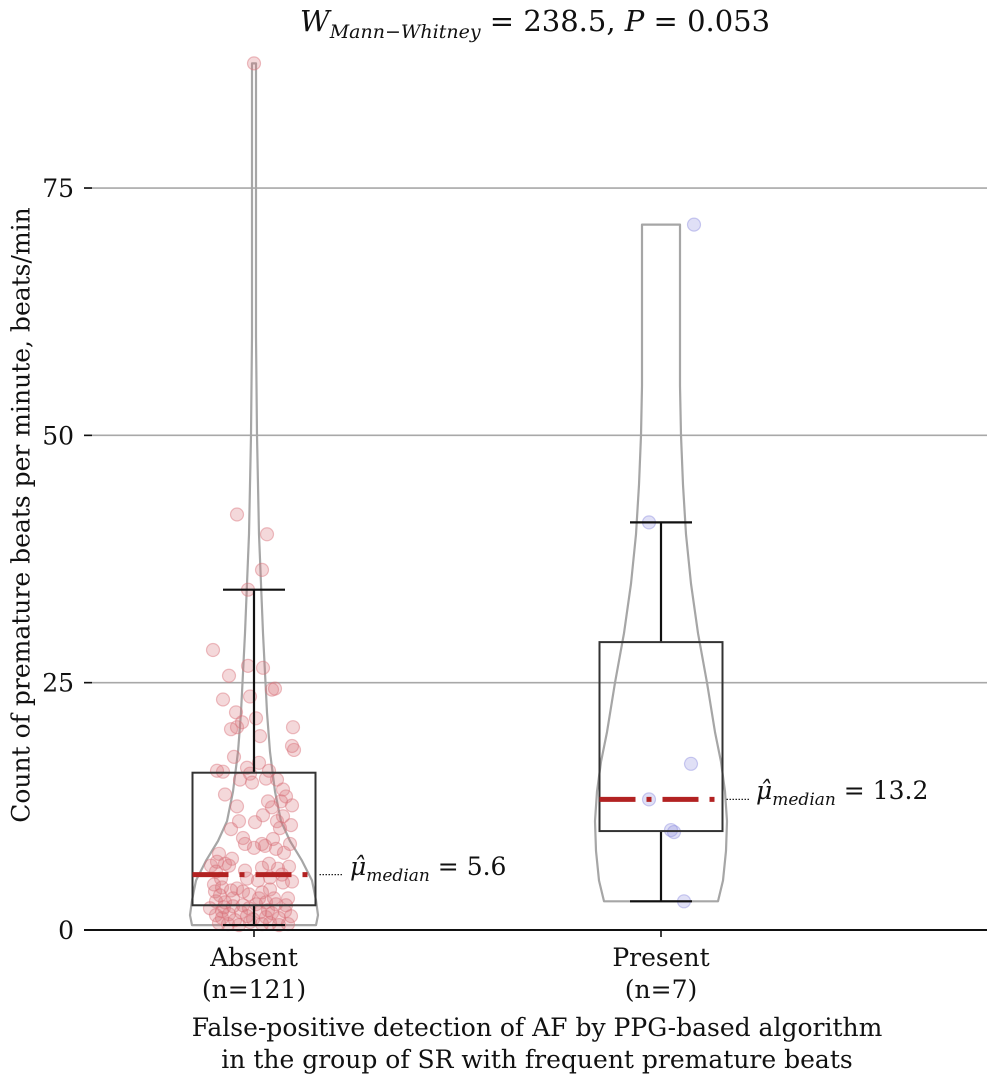 This screenshot has height=1082, width=992. I want to click on median-value: = 5.6, so click(472, 866).